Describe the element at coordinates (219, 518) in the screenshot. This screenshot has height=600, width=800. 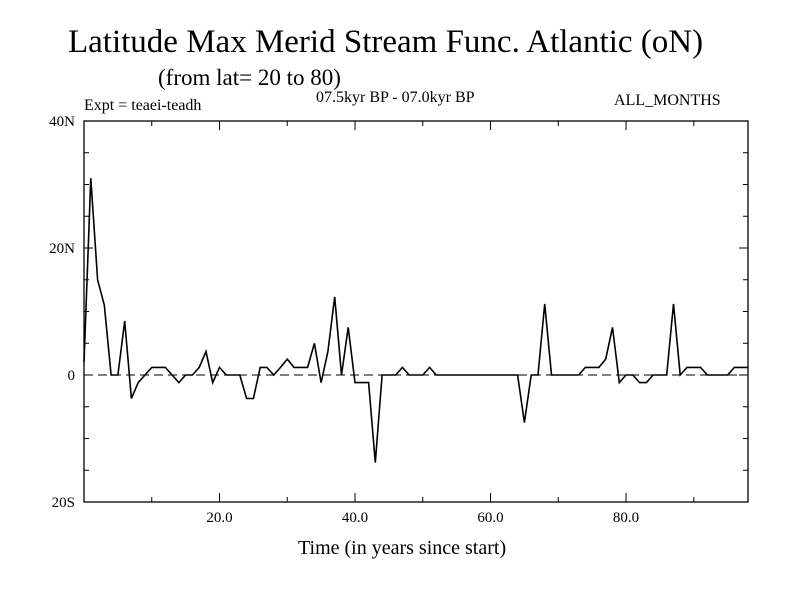
I see `x-tick-label: 20.0` at that location.